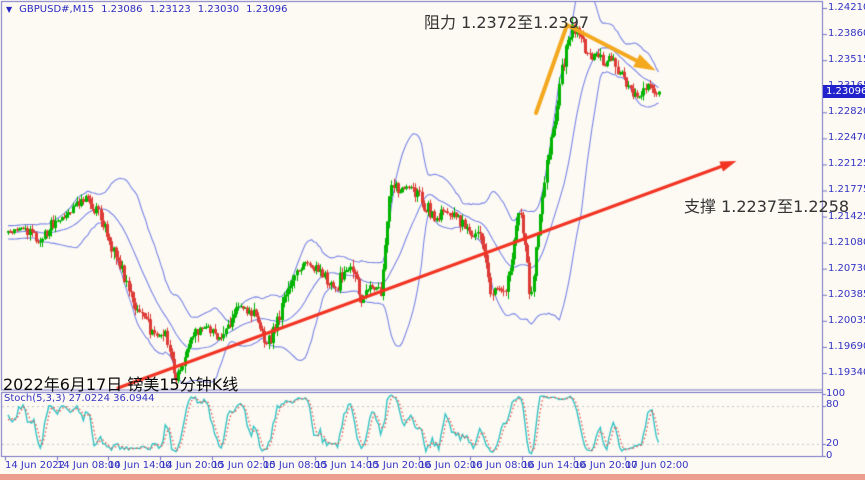 Image resolution: width=865 pixels, height=480 pixels. Describe the element at coordinates (218, 9) in the screenshot. I see `ohlc-low: 1.23030` at that location.